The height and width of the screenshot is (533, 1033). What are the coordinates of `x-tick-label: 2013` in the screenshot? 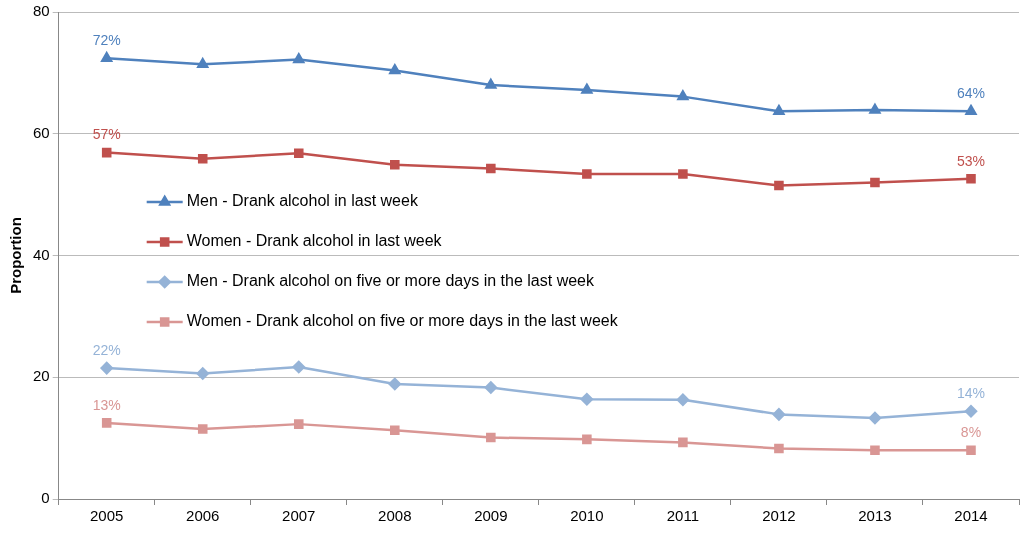 It's located at (875, 516).